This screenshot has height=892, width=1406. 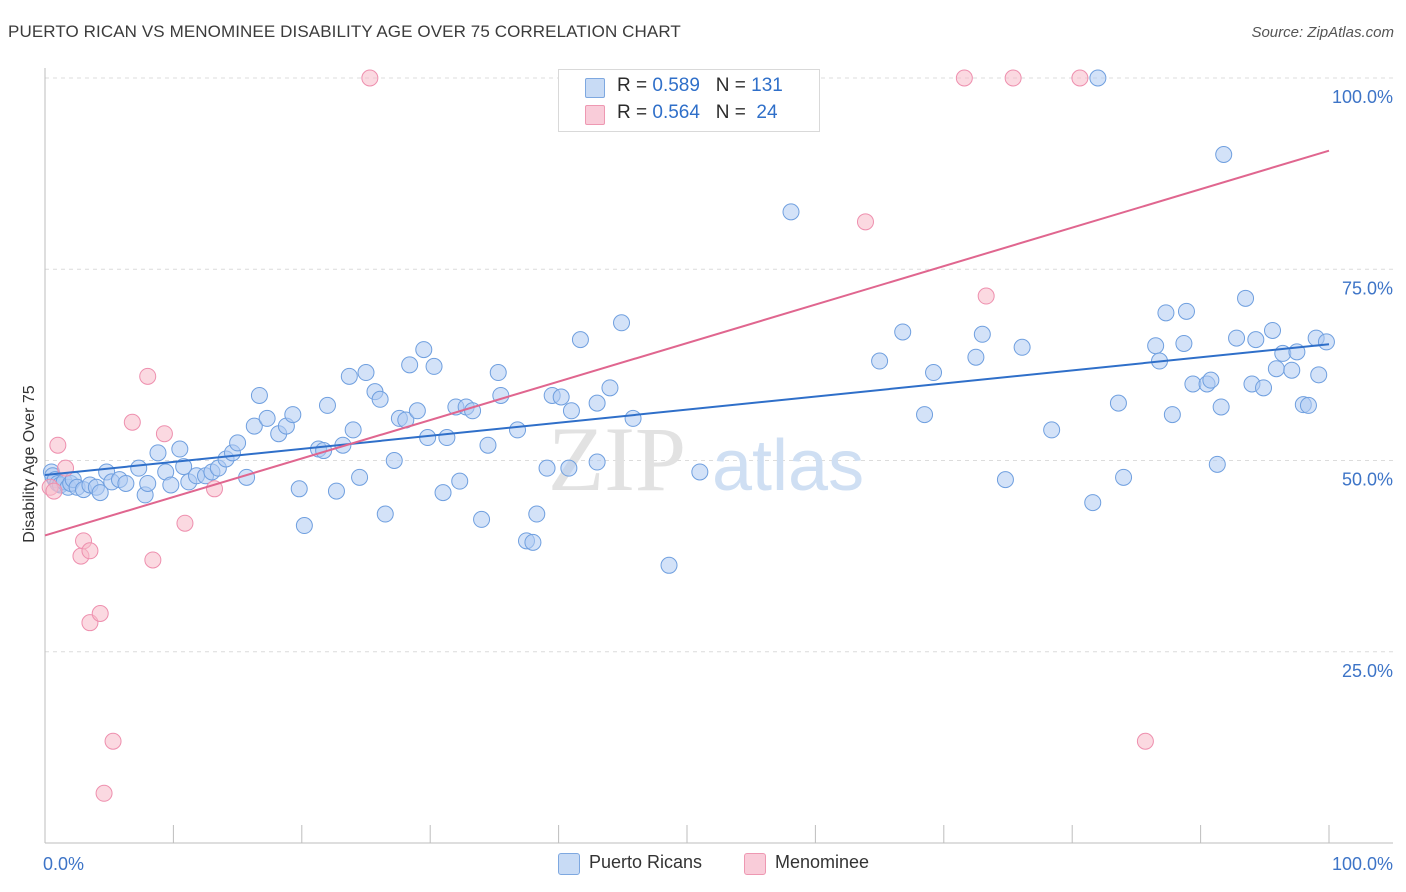 I want to click on legend-swatch-puerto-ricans, so click(x=569, y=864).